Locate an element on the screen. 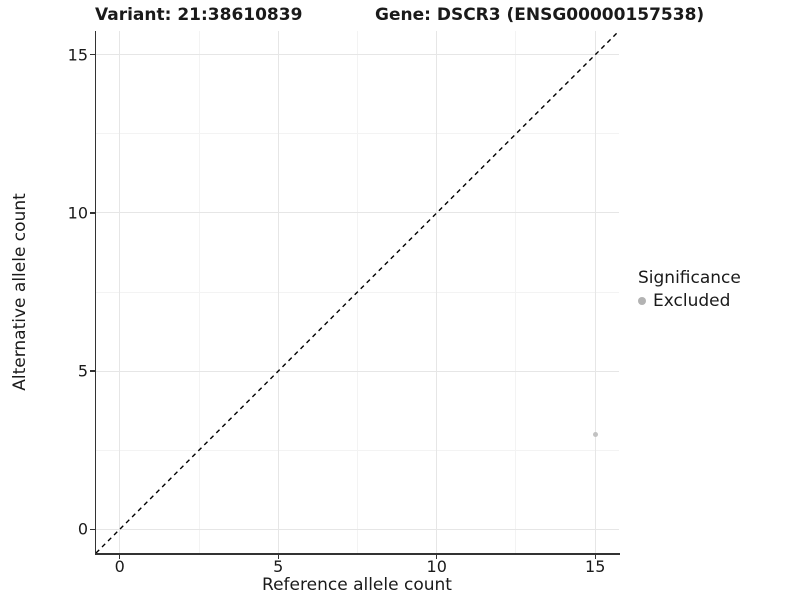 Image resolution: width=800 pixels, height=600 pixels. plot-title-variant: Variant: 21:38610839 is located at coordinates (199, 15).